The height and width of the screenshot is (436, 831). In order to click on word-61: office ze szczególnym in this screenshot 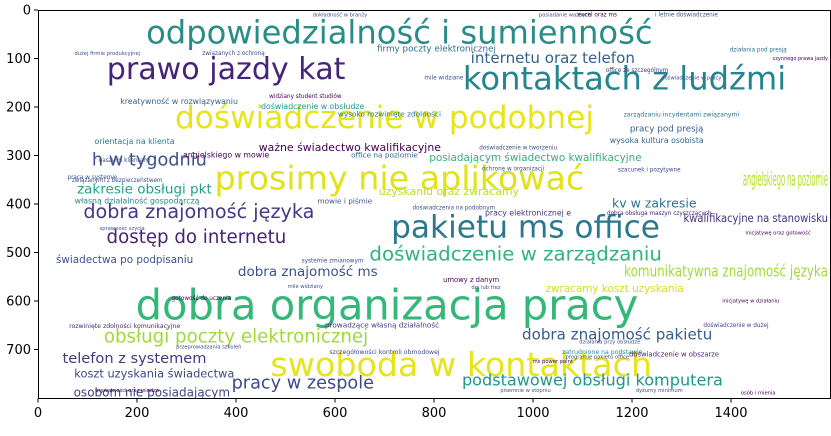, I will do `click(637, 70)`.